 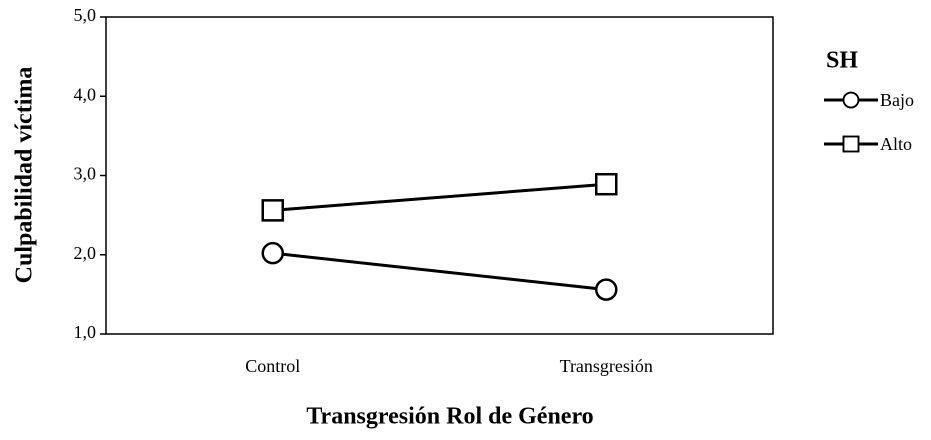 What do you see at coordinates (896, 144) in the screenshot?
I see `legend-label: Alto` at bounding box center [896, 144].